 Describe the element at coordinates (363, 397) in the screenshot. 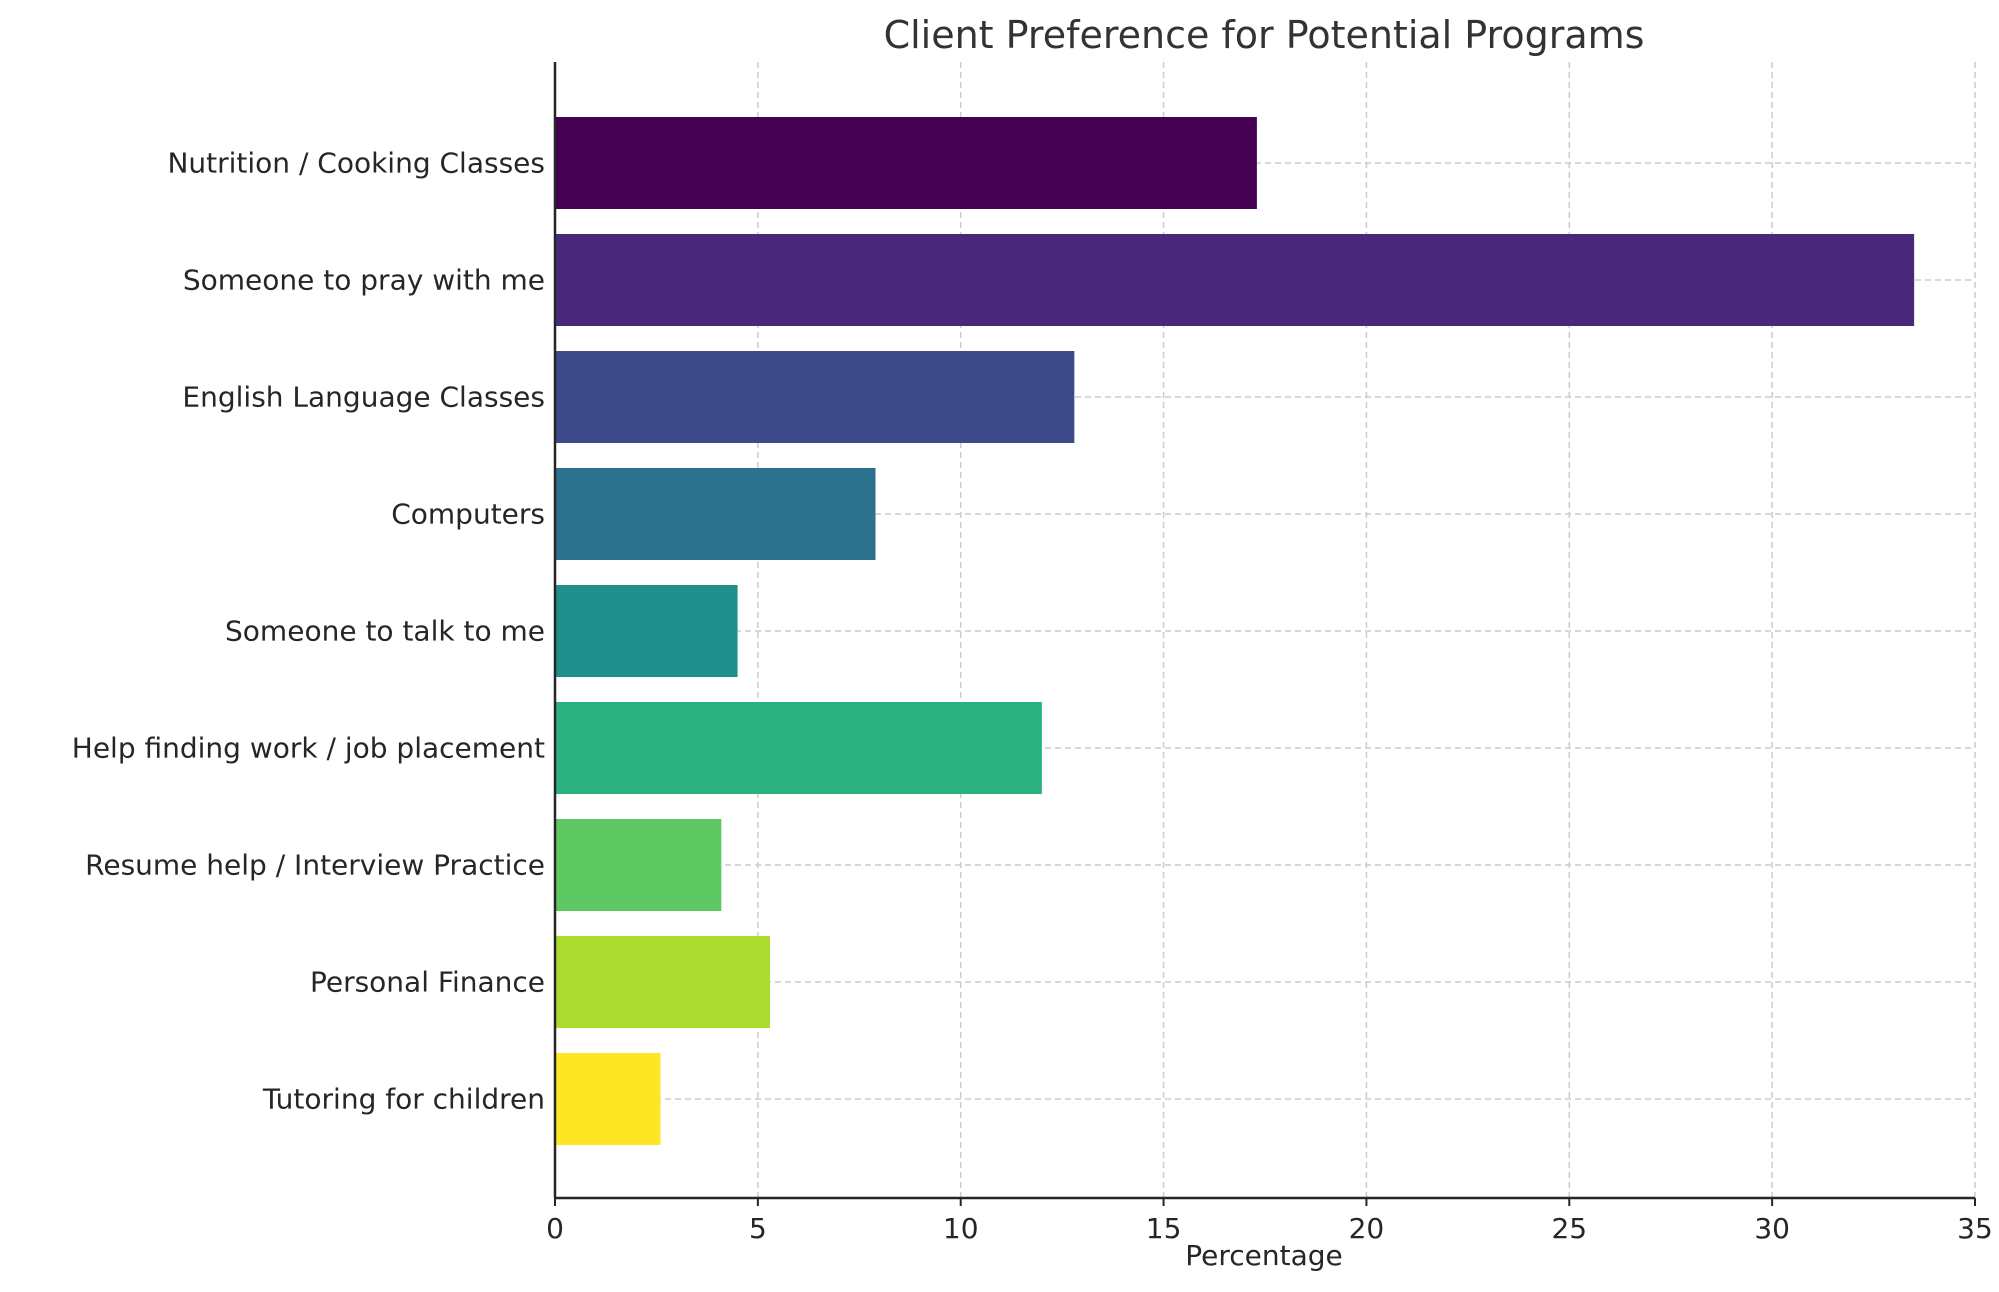

I see `category-label-2: English Language Classes` at that location.